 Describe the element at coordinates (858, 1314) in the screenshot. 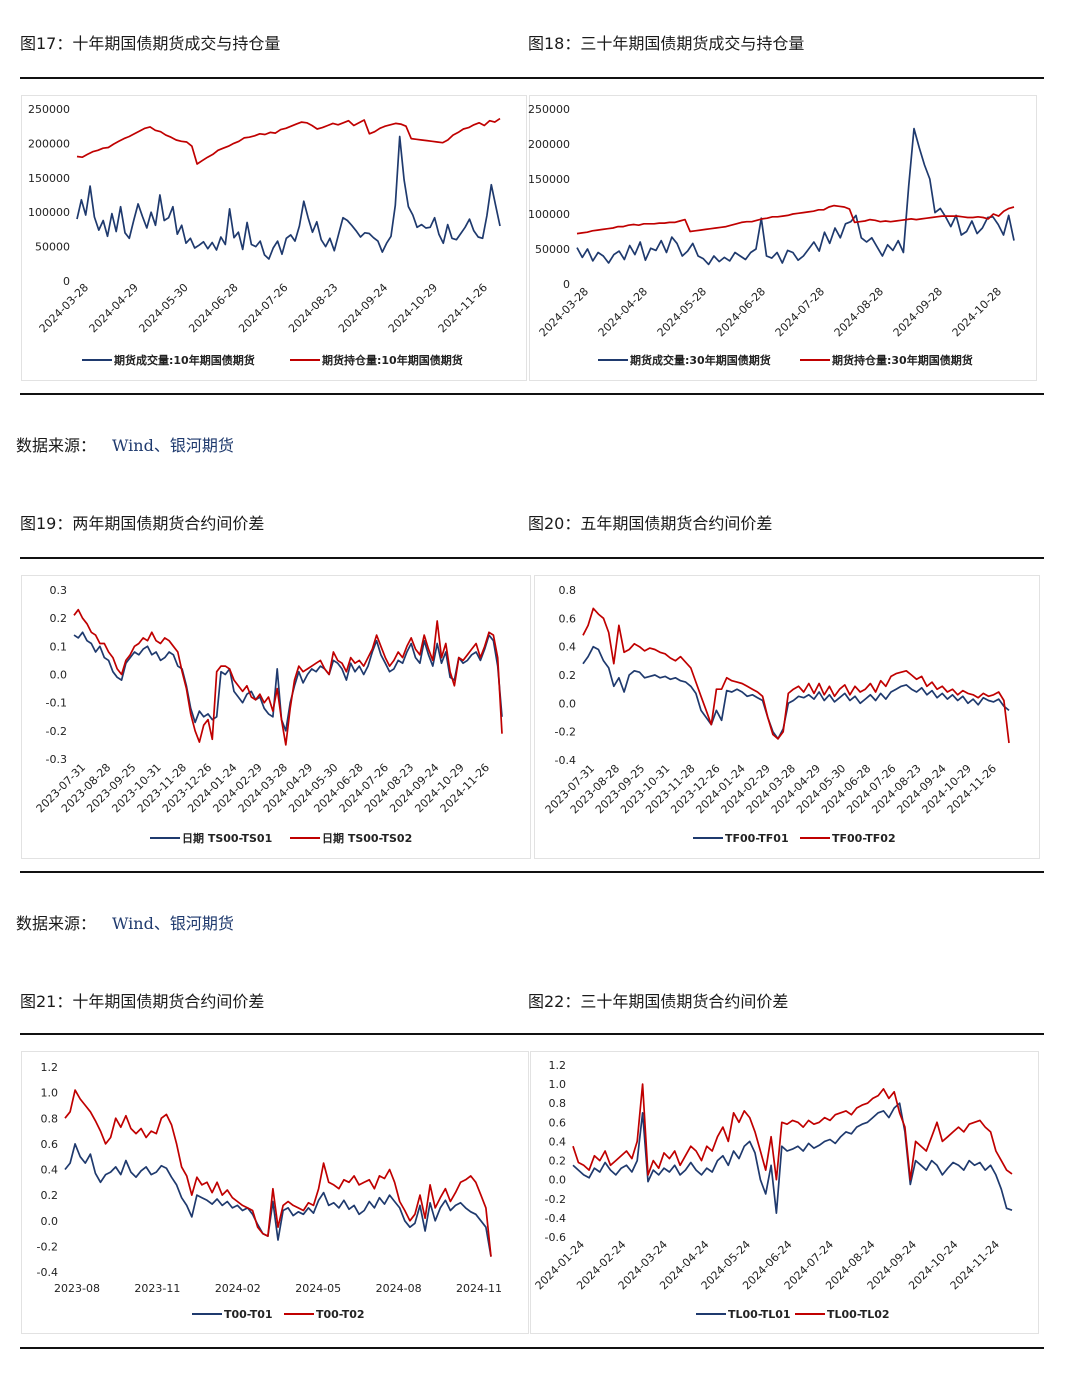

I see `legend-label: TL00-TL02` at that location.